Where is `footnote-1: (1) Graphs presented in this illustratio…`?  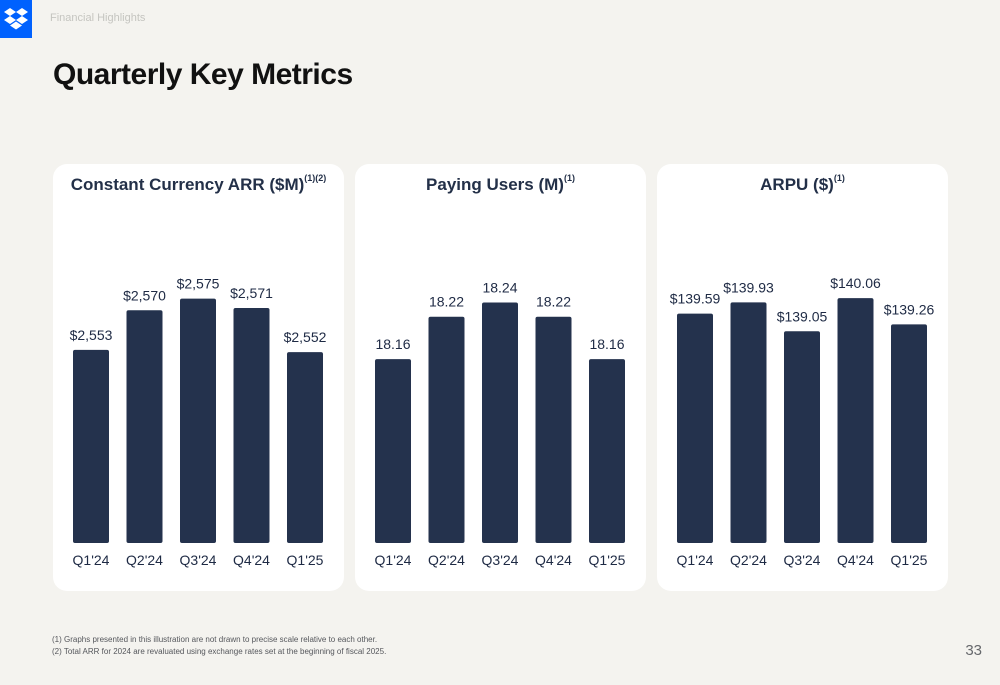
footnote-1: (1) Graphs presented in this illustratio… is located at coordinates (215, 639).